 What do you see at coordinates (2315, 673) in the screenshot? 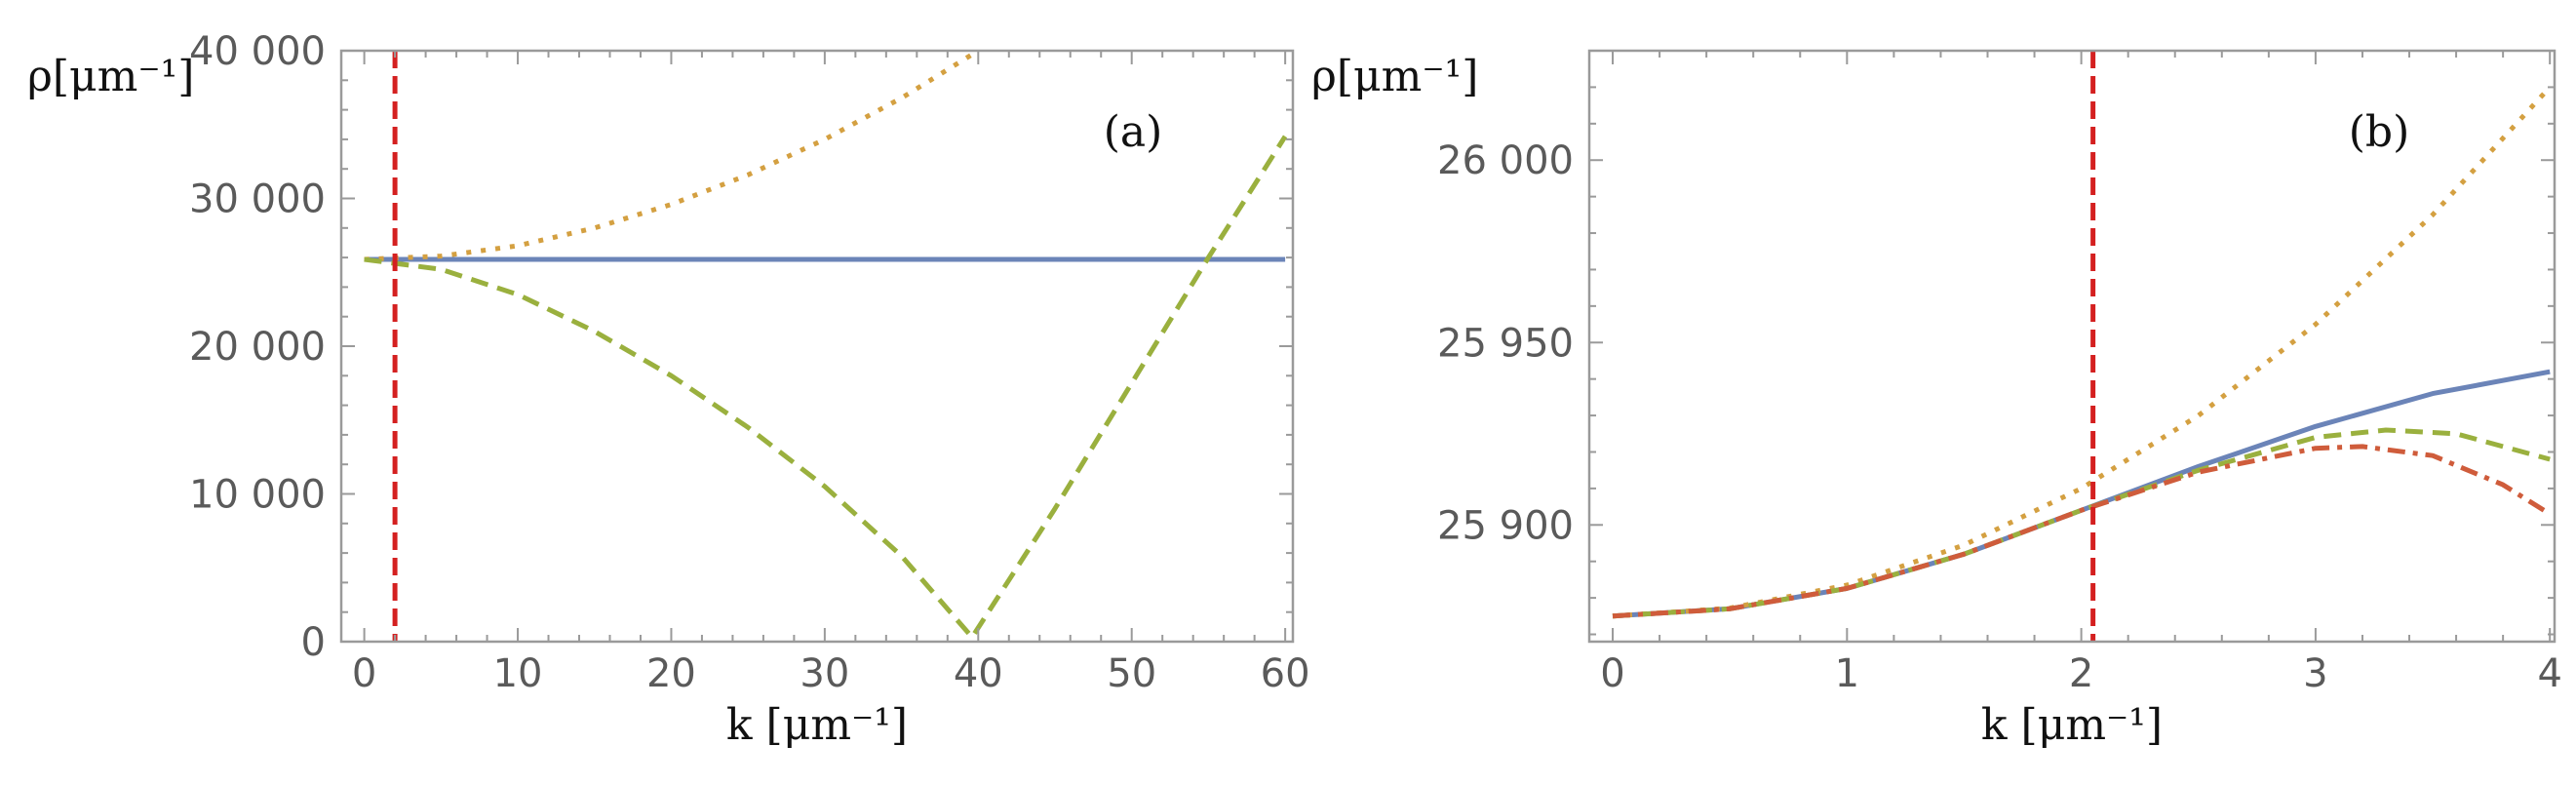
I see `panel-b-x-tick-label: 3` at bounding box center [2315, 673].